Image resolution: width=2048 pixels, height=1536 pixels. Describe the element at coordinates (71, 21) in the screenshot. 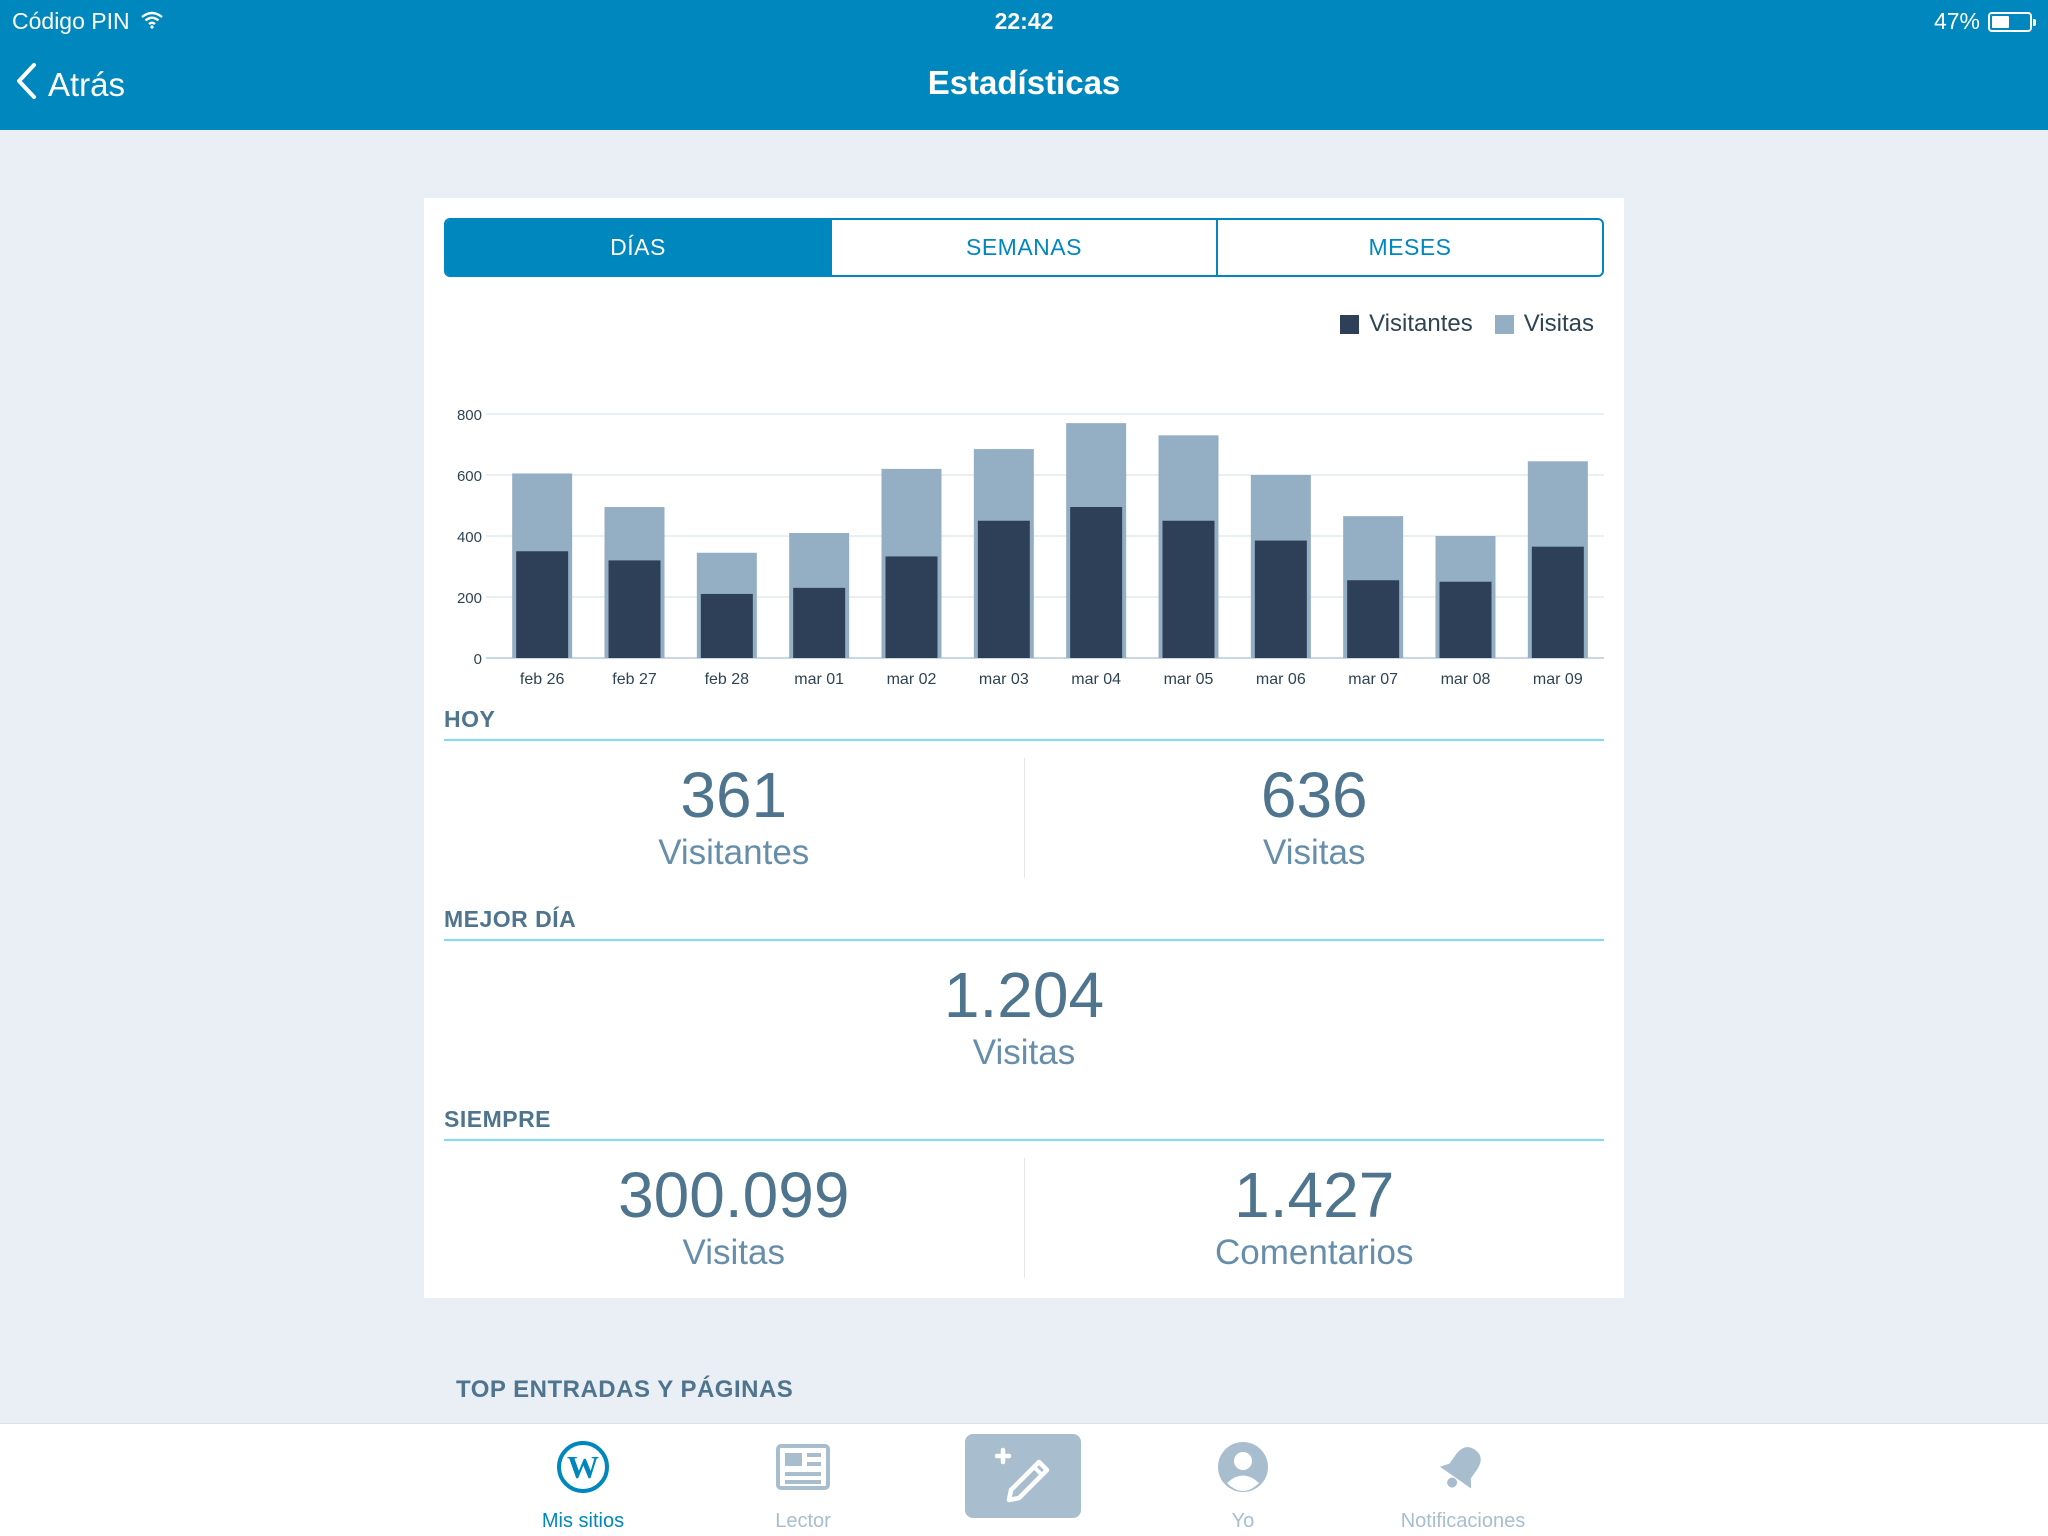

I see `carrier-label: Código PIN` at that location.